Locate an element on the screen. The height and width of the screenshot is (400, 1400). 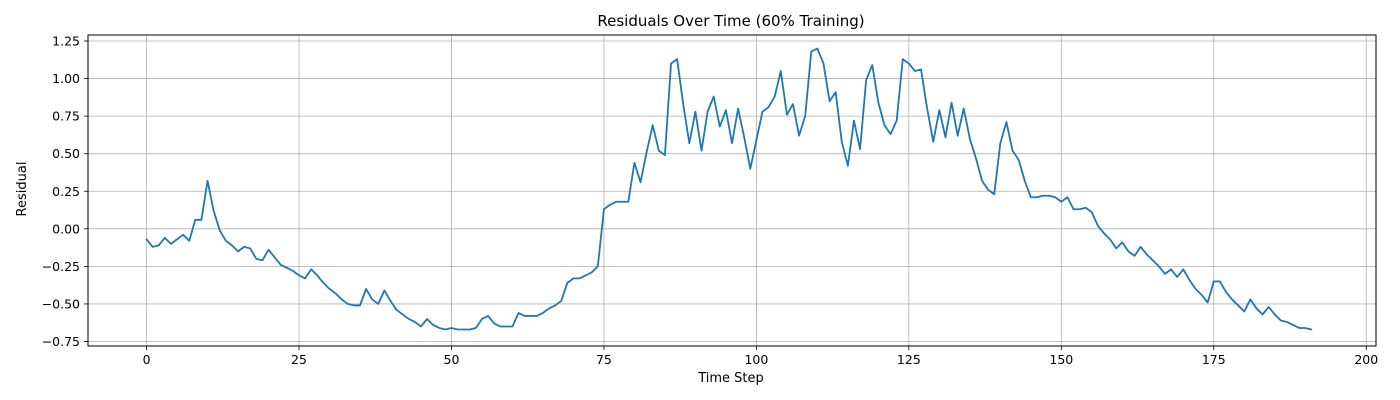
x-tick-label: 75 is located at coordinates (604, 359).